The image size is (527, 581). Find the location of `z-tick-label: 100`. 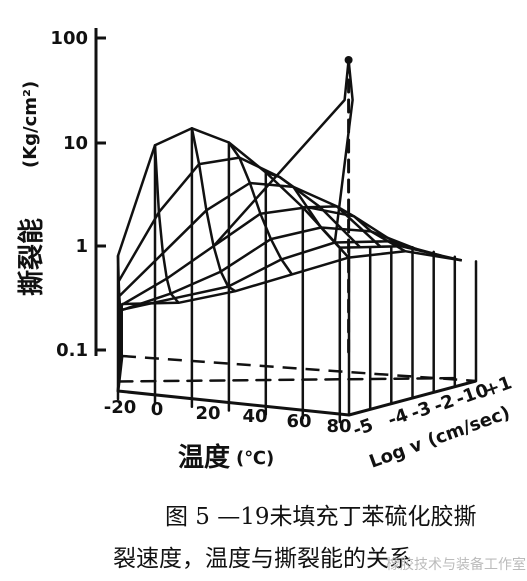

z-tick-label: 100 is located at coordinates (69, 38).